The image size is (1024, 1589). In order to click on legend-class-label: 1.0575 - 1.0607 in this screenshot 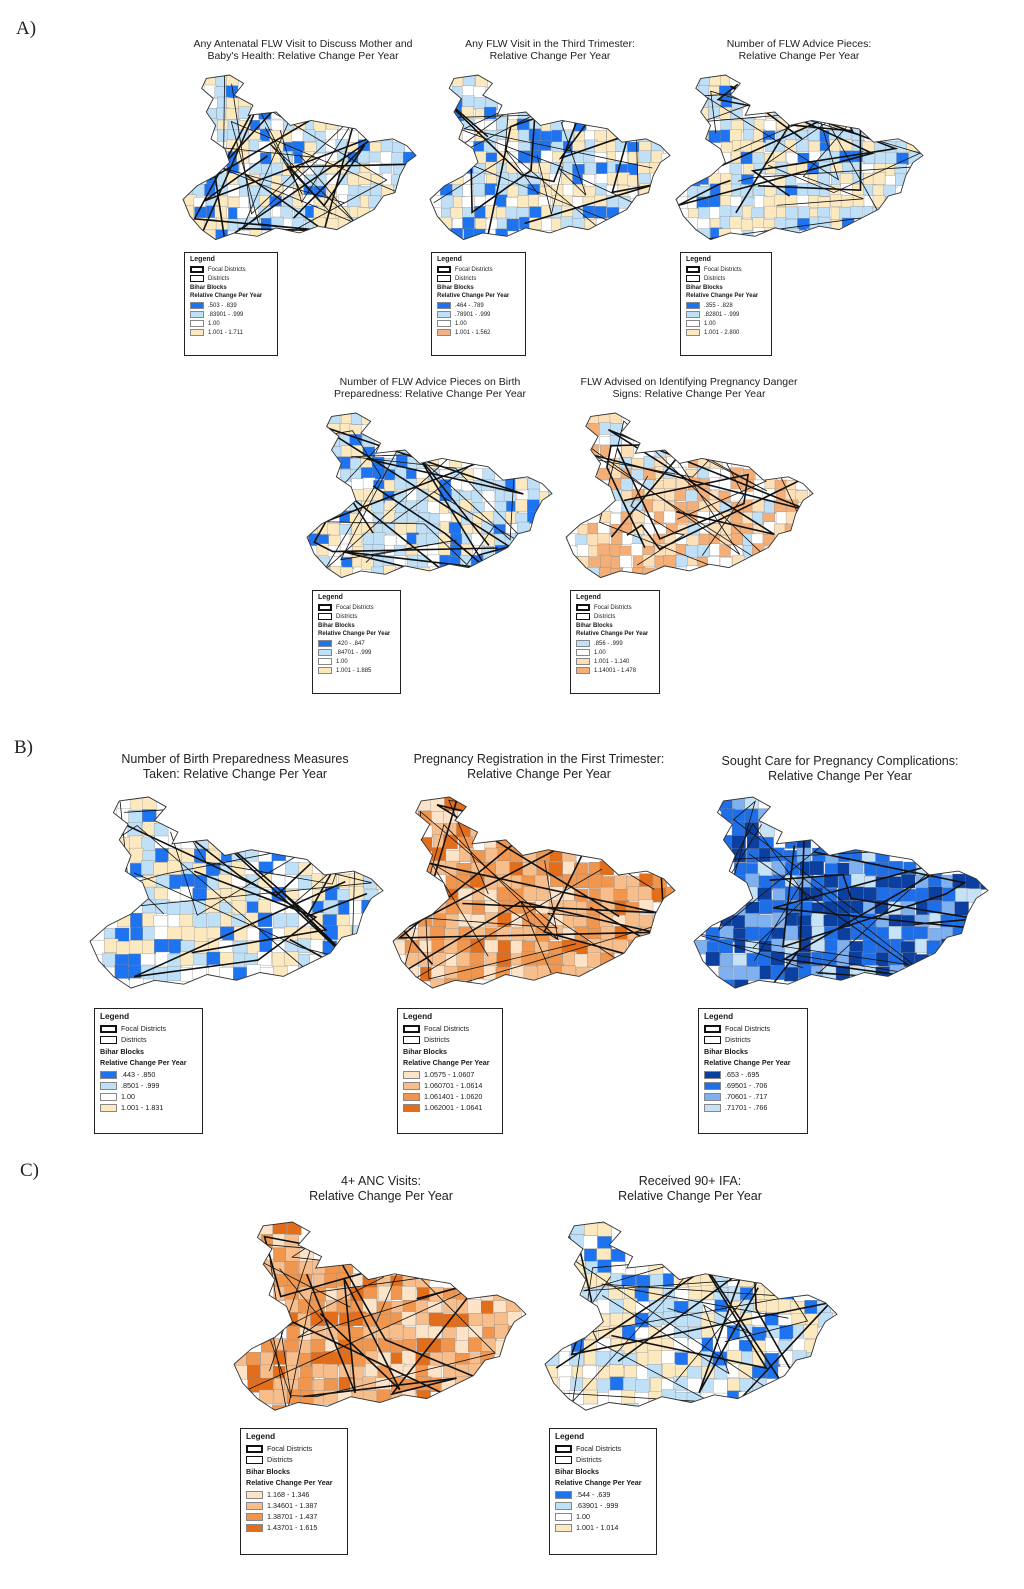, I will do `click(449, 1074)`.